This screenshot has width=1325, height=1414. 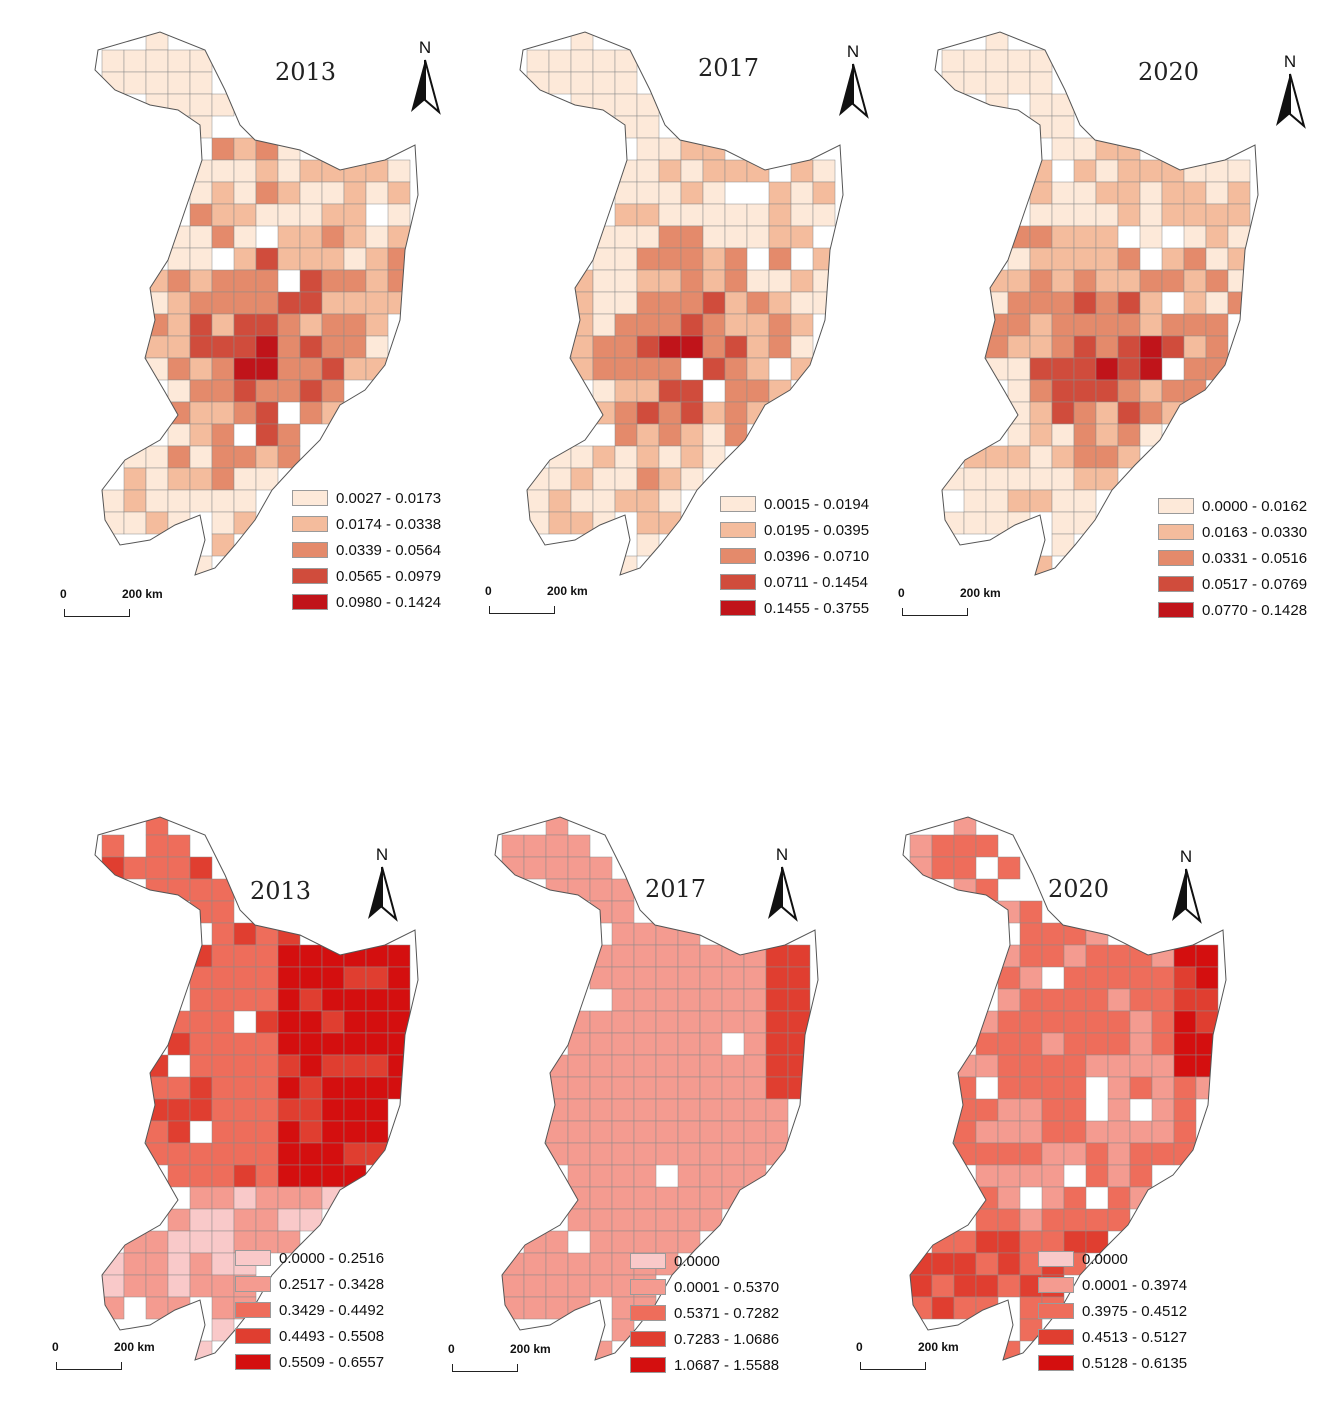 I want to click on legend-item: 0.0027 - 0.0173, so click(x=366, y=498).